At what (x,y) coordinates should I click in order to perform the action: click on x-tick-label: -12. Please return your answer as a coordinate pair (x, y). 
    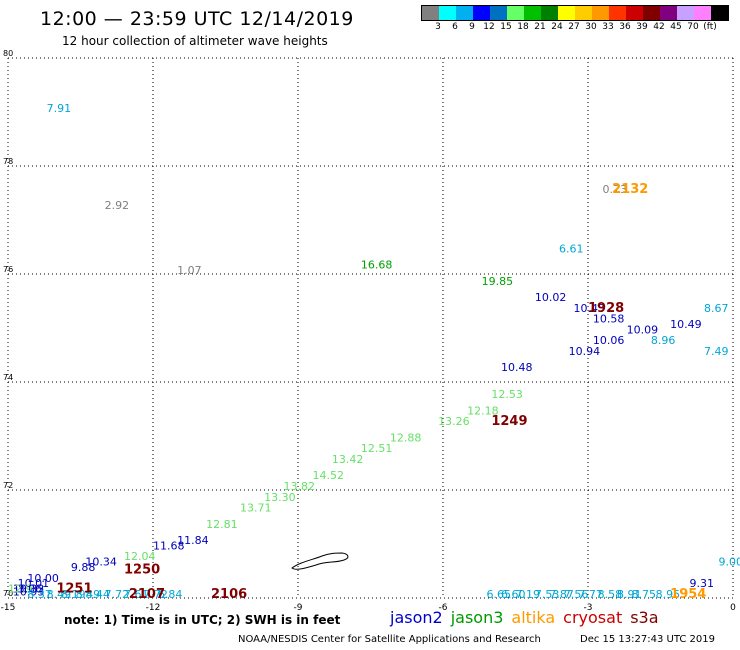
    Looking at the image, I should click on (153, 608).